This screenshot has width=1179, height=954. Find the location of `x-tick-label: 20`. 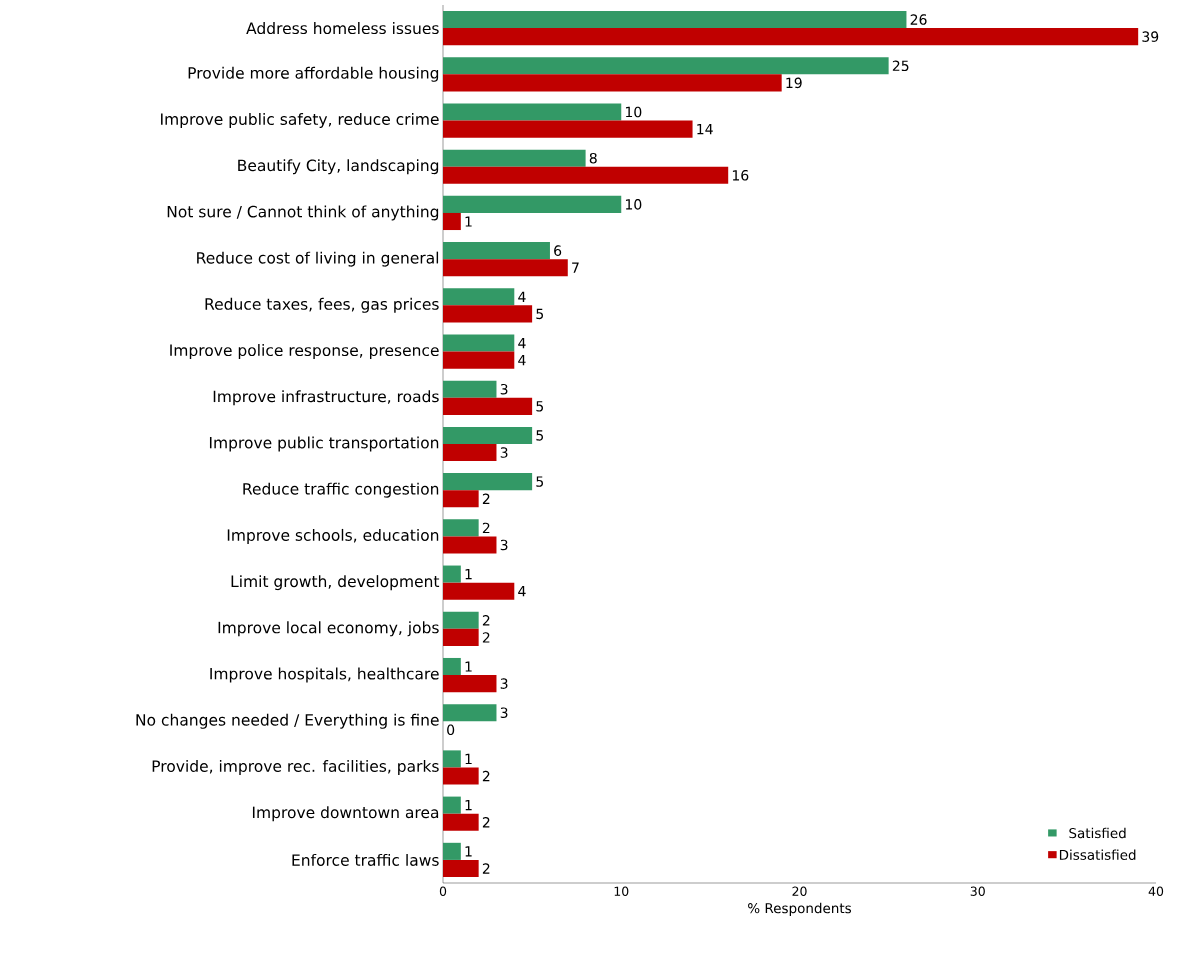

x-tick-label: 20 is located at coordinates (799, 891).